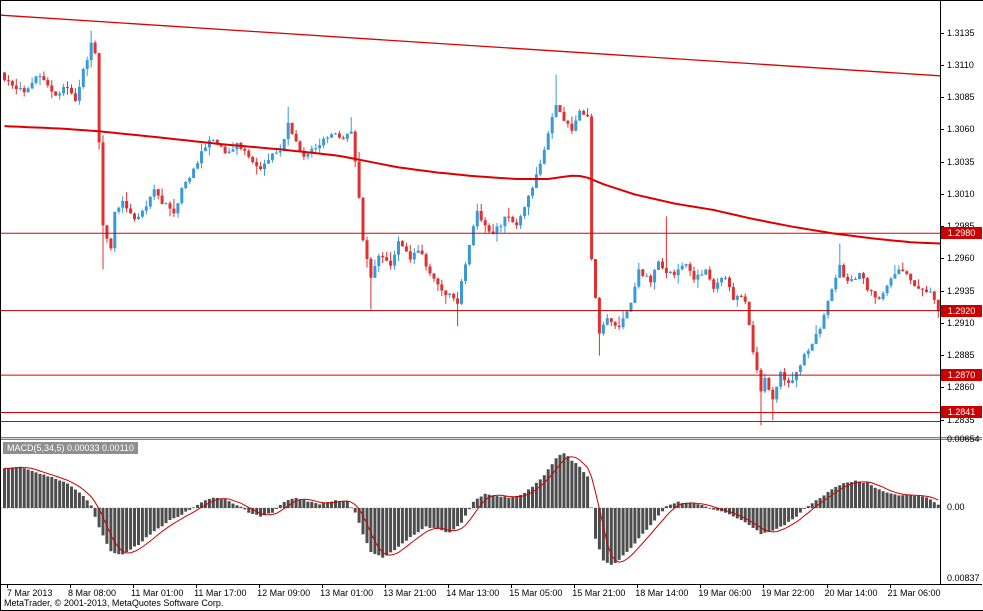  I want to click on axis-divider, so click(940, 293).